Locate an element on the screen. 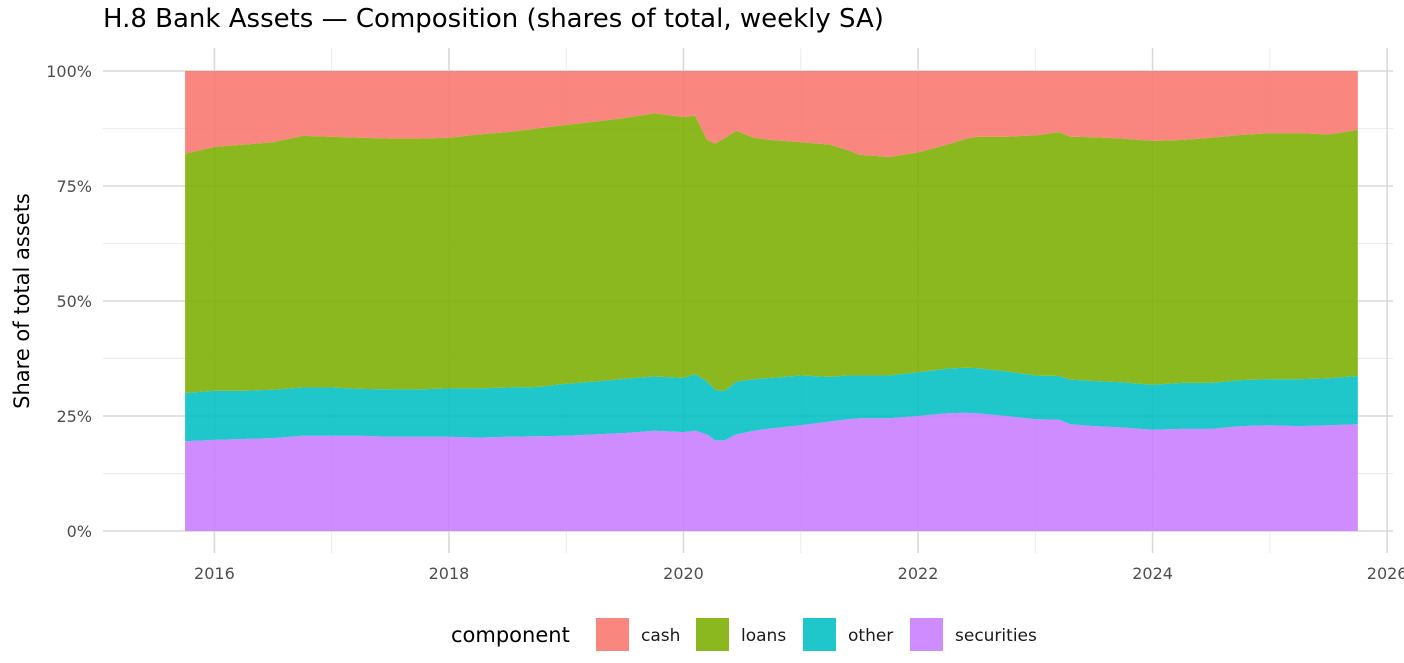 This screenshot has height=663, width=1404. y-tick-label: 100% is located at coordinates (69, 71).